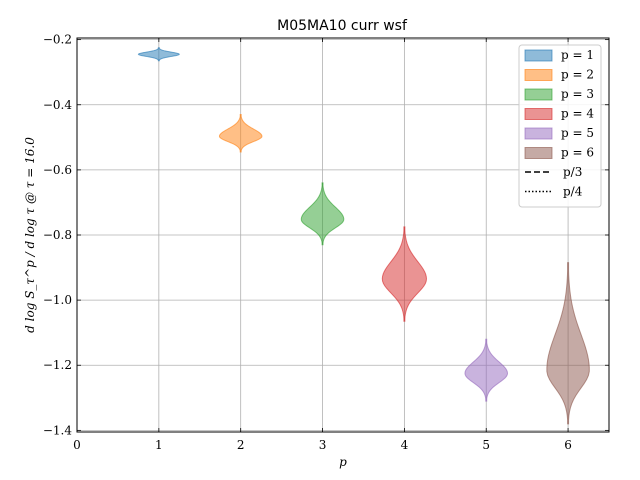 This screenshot has height=480, width=640. Describe the element at coordinates (322, 214) in the screenshot. I see `violin-p3` at that location.